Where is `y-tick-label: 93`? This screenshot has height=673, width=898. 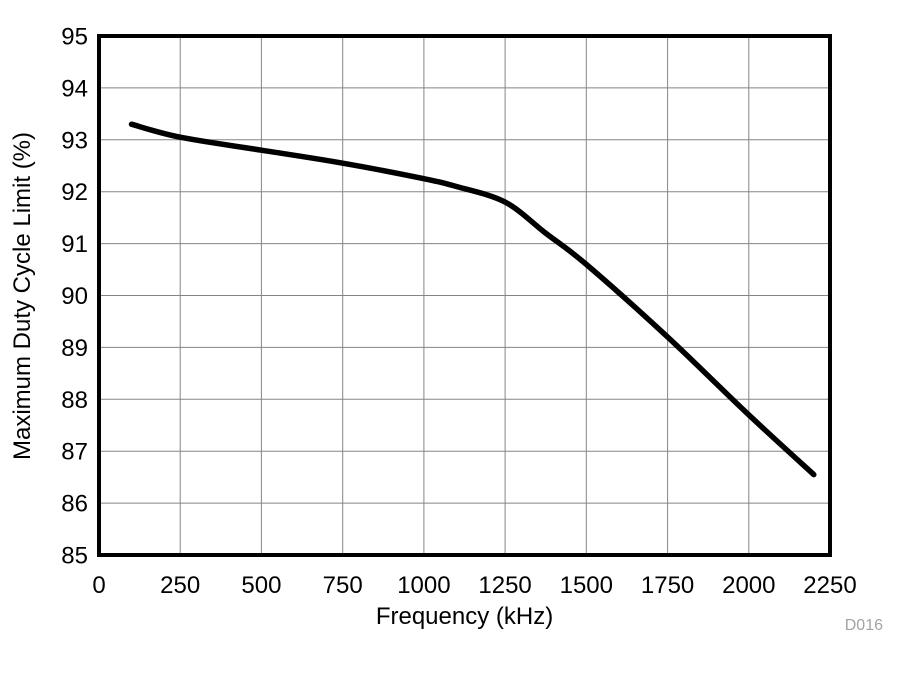 y-tick-label: 93 is located at coordinates (74, 140).